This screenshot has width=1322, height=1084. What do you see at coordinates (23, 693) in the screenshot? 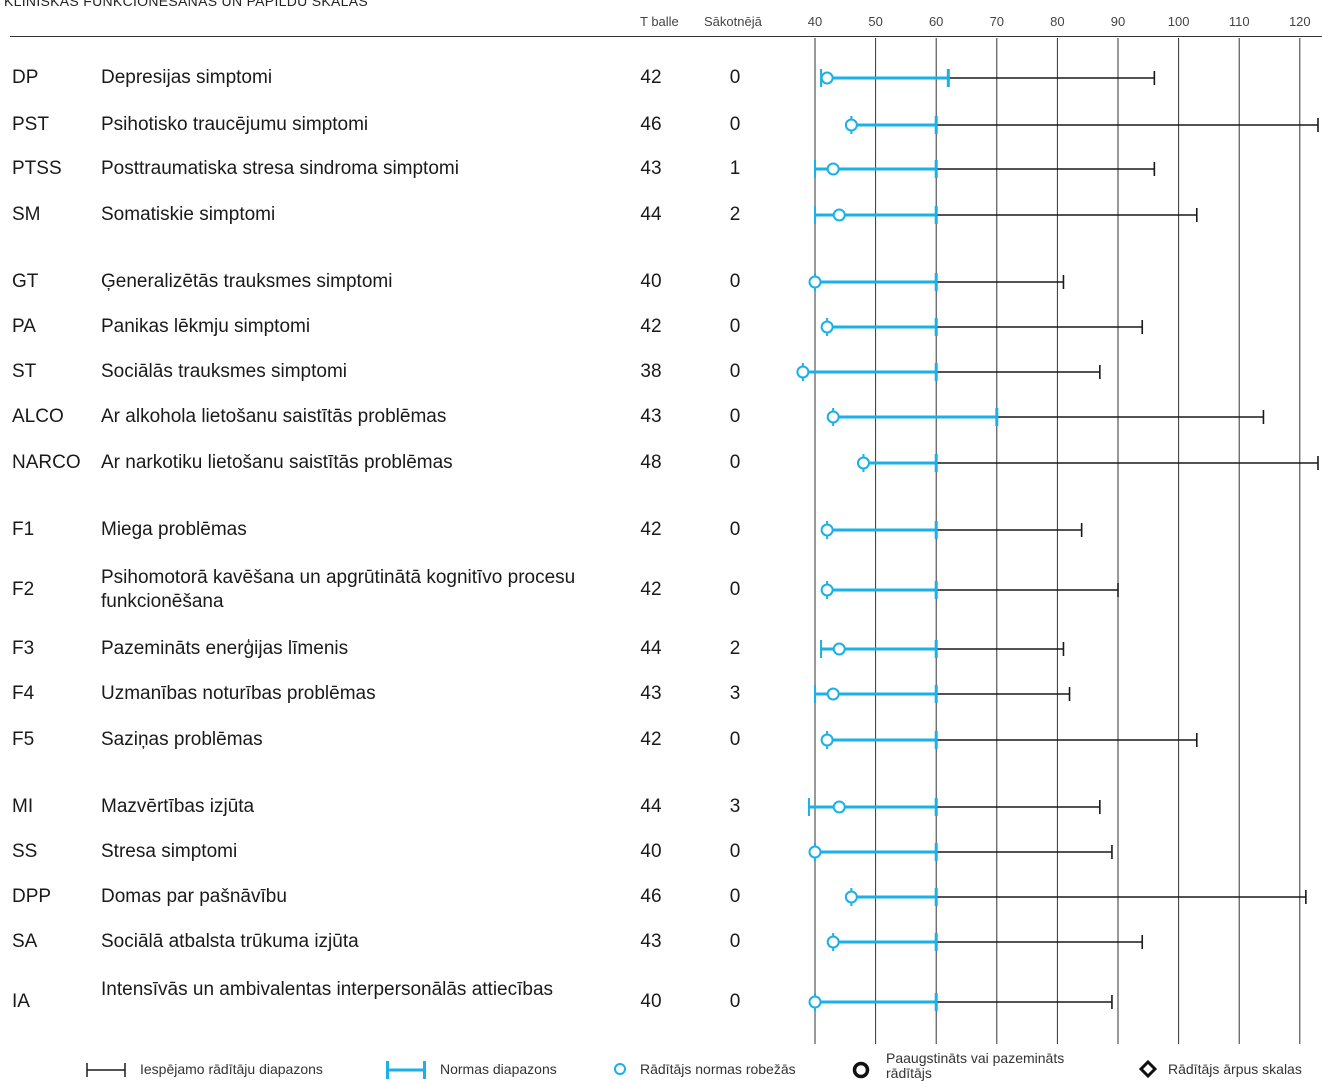
I see `scale-code: F4` at bounding box center [23, 693].